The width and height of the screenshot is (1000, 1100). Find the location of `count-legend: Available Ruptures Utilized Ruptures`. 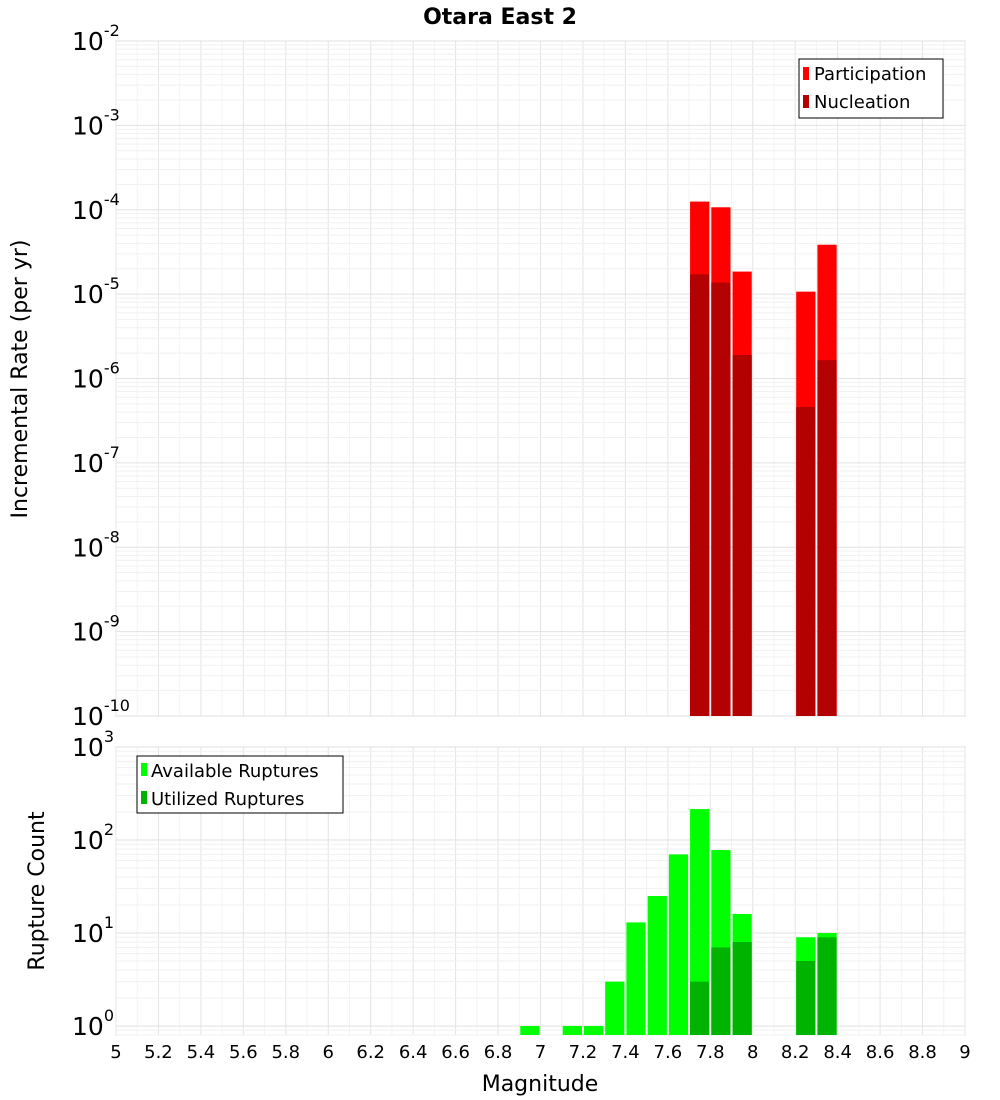

count-legend: Available Ruptures Utilized Ruptures is located at coordinates (240, 784).